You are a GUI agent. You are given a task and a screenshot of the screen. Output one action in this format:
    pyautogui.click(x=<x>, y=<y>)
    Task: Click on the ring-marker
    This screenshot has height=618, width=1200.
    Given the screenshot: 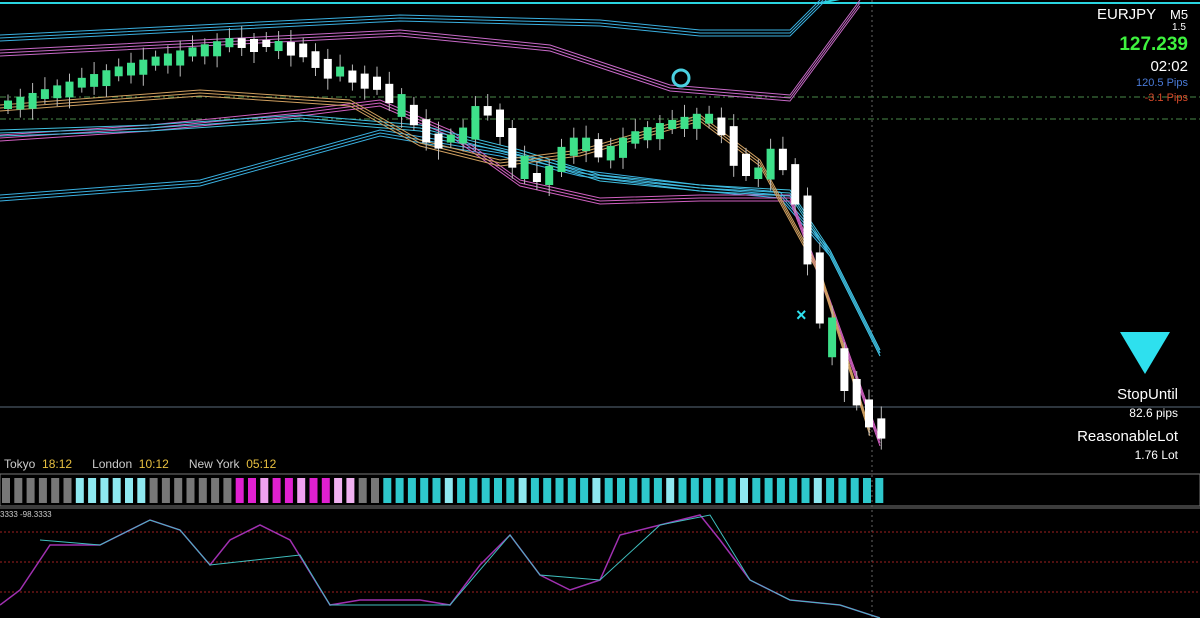 What is the action you would take?
    pyautogui.click(x=681, y=78)
    